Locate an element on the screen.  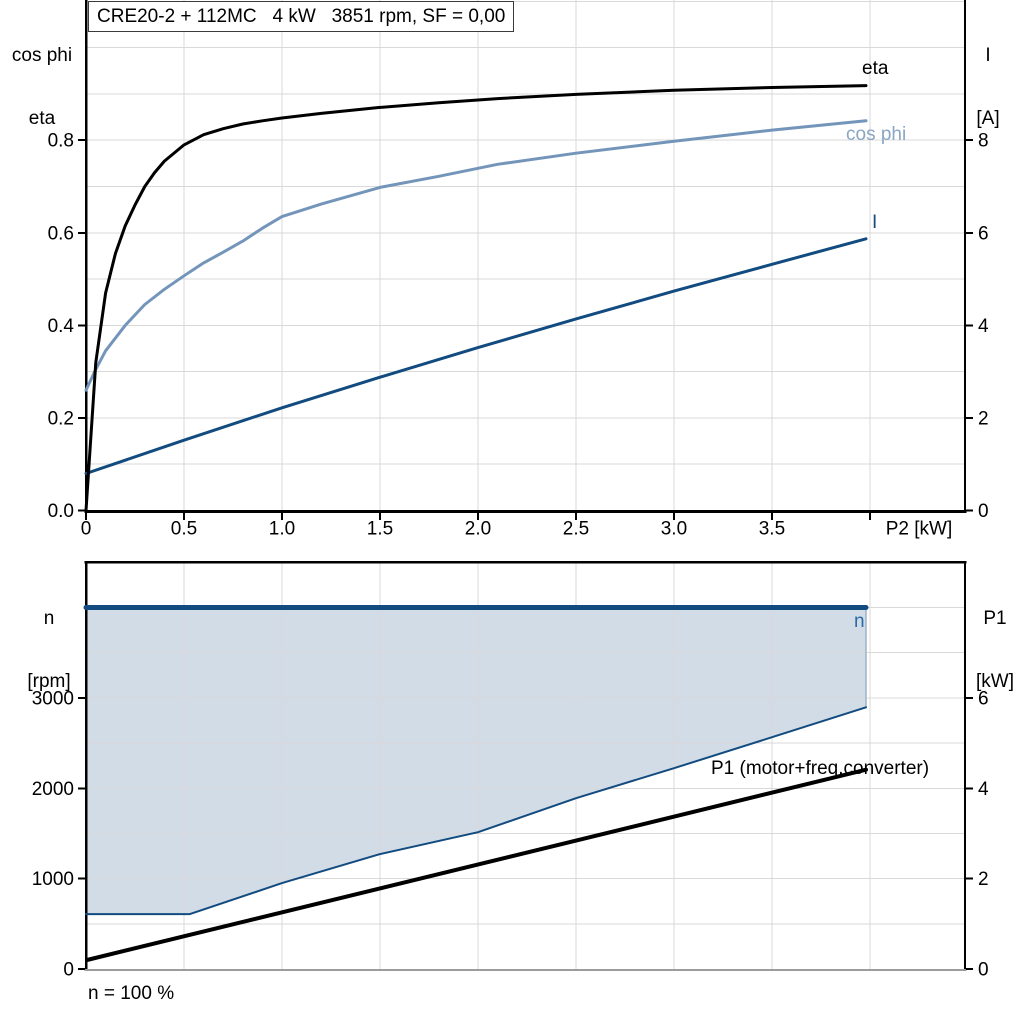
bottom-tick-label: 1.0 is located at coordinates (282, 529).